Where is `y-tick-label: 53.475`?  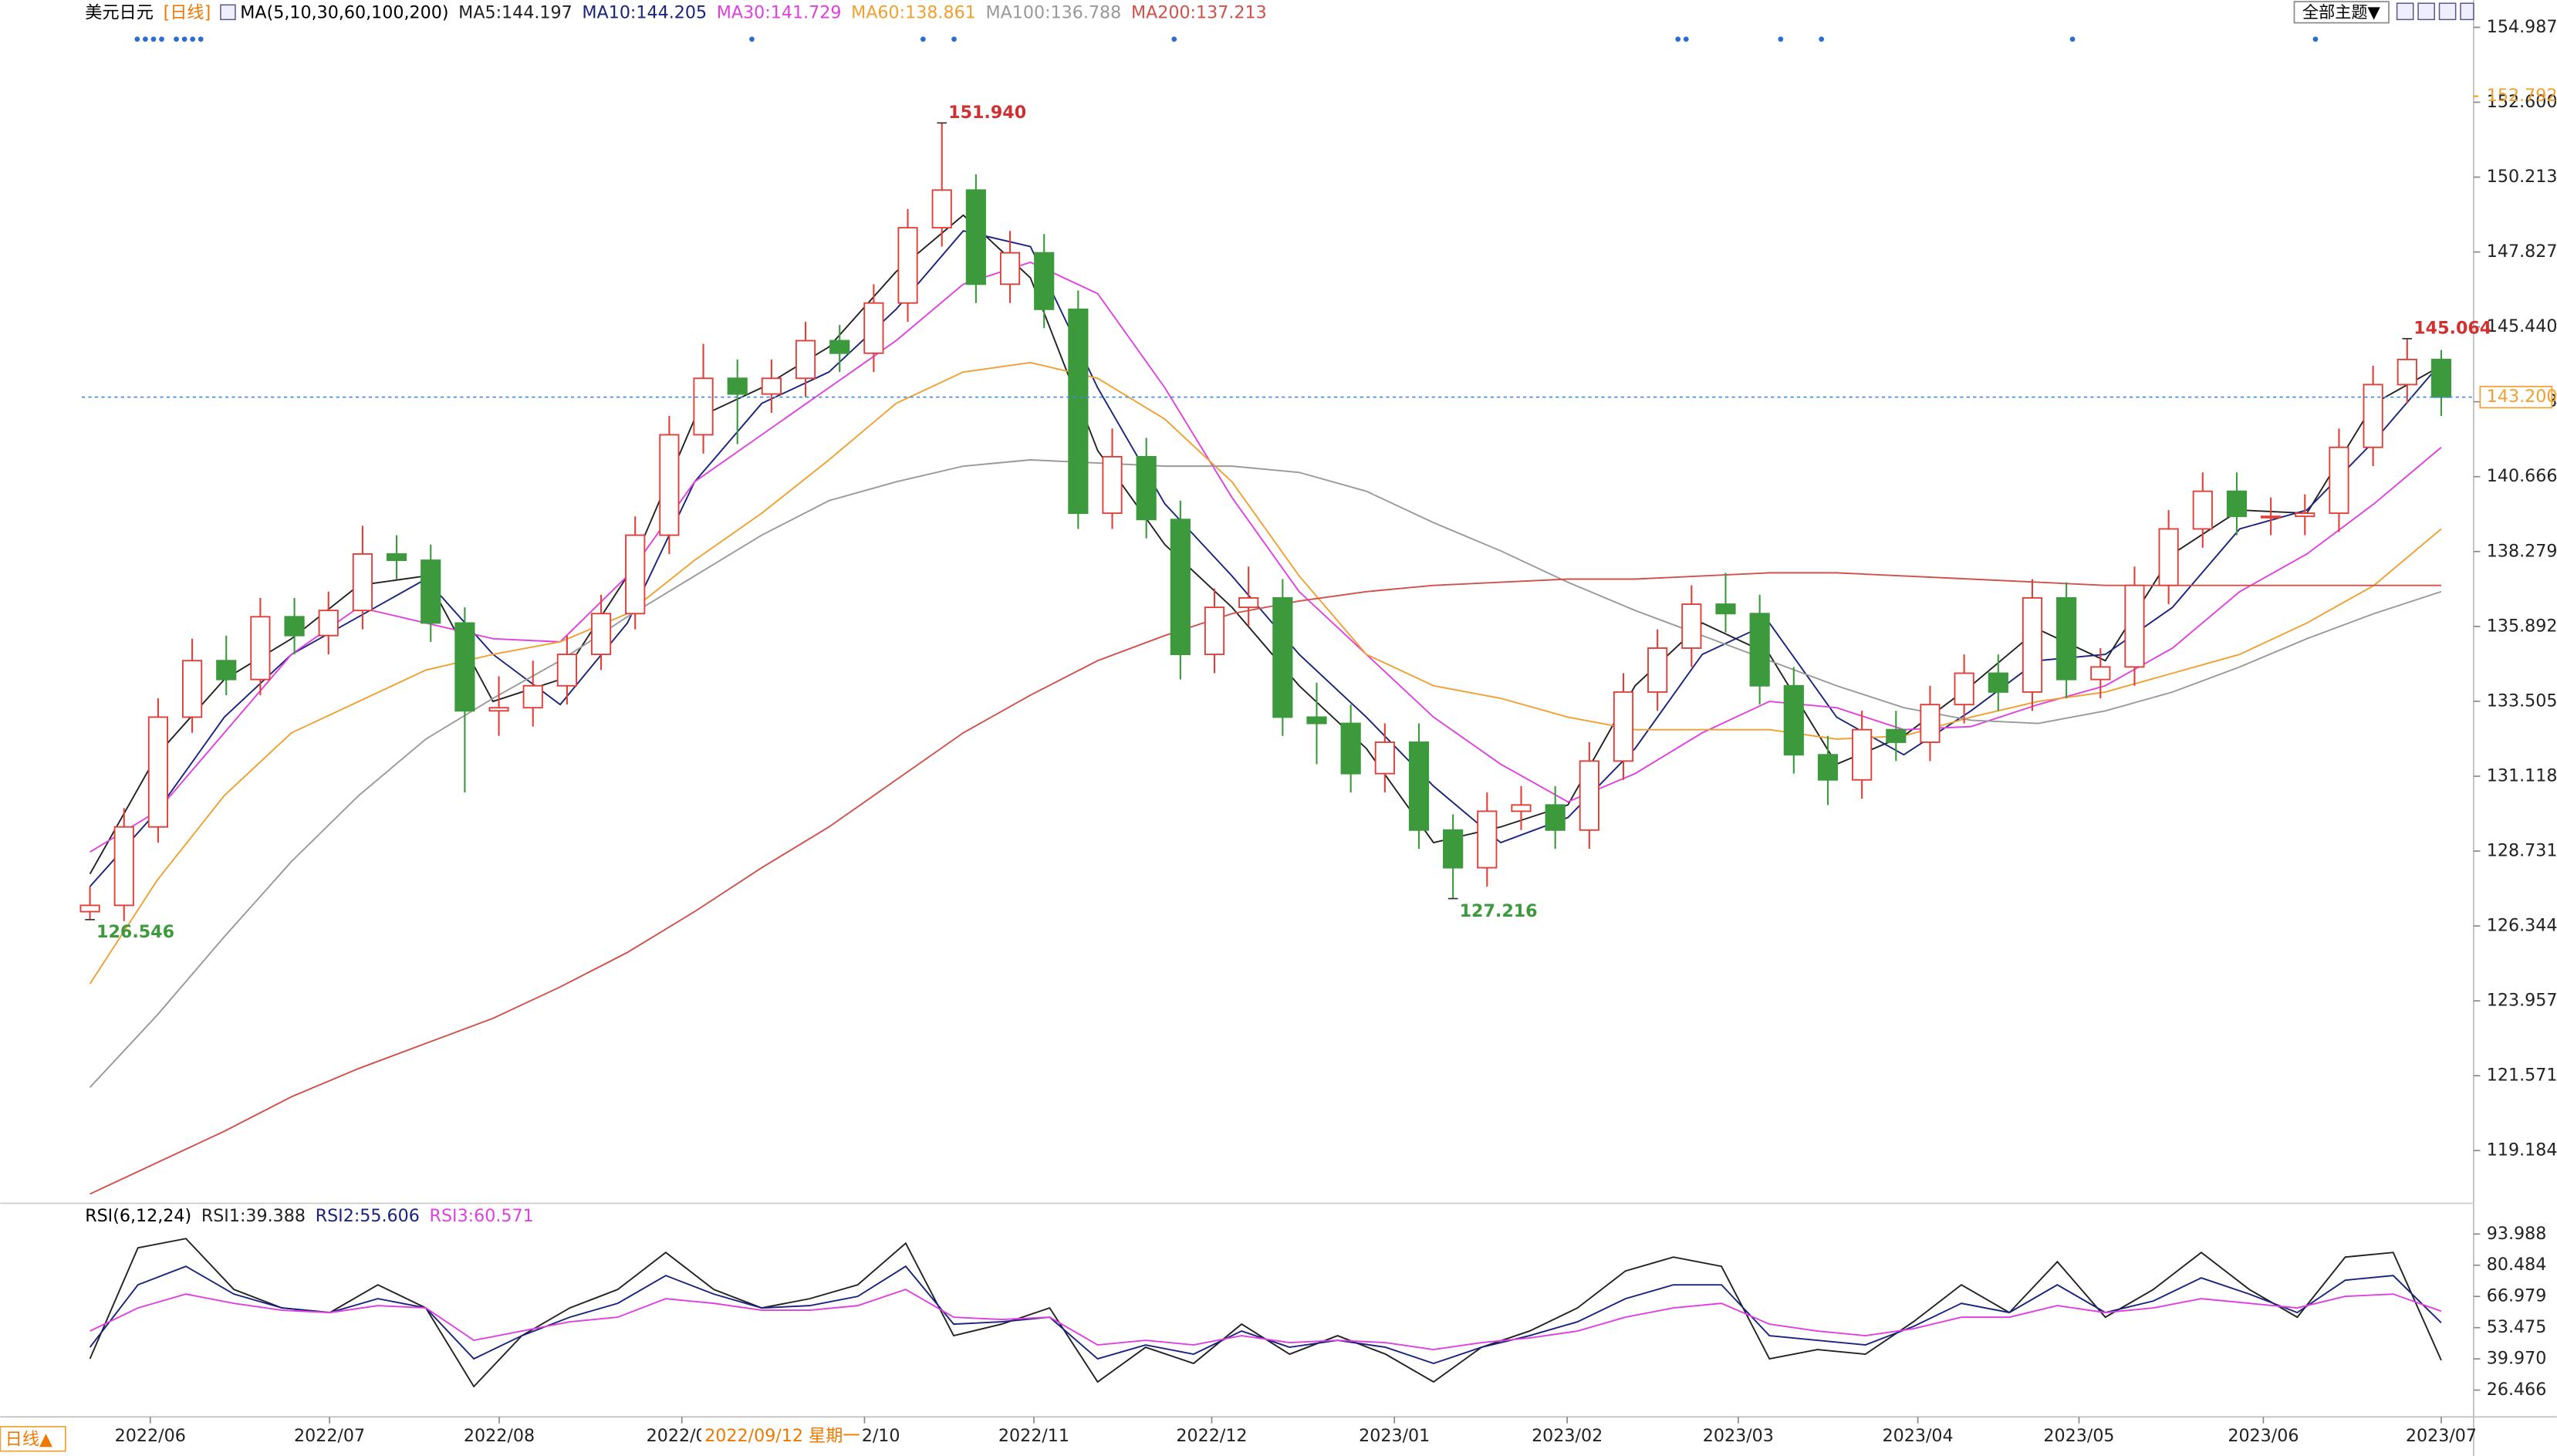 y-tick-label: 53.475 is located at coordinates (2517, 1327).